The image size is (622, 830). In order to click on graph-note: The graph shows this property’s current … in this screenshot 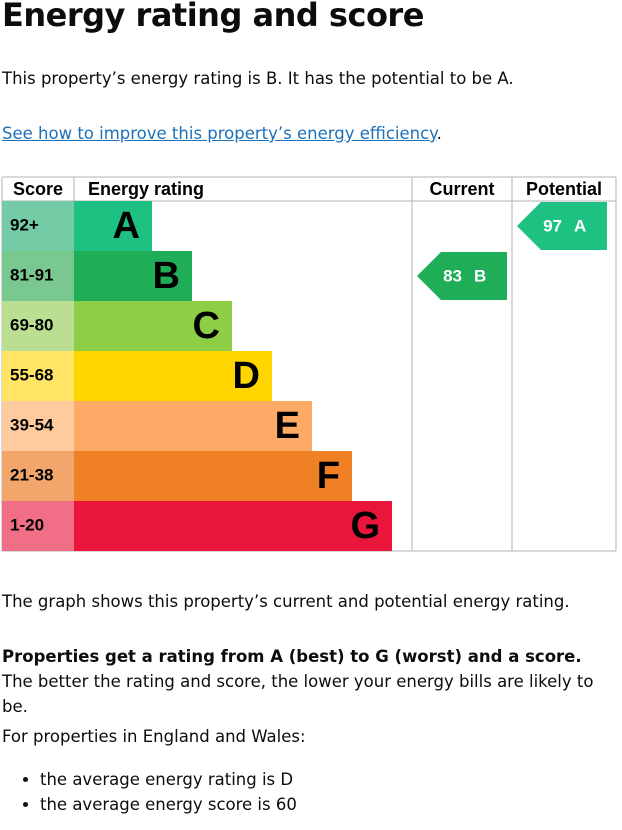, I will do `click(286, 601)`.